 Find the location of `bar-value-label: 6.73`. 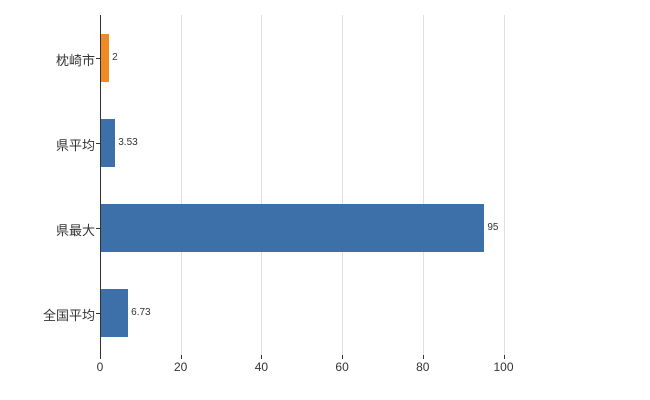

bar-value-label: 6.73 is located at coordinates (141, 312).